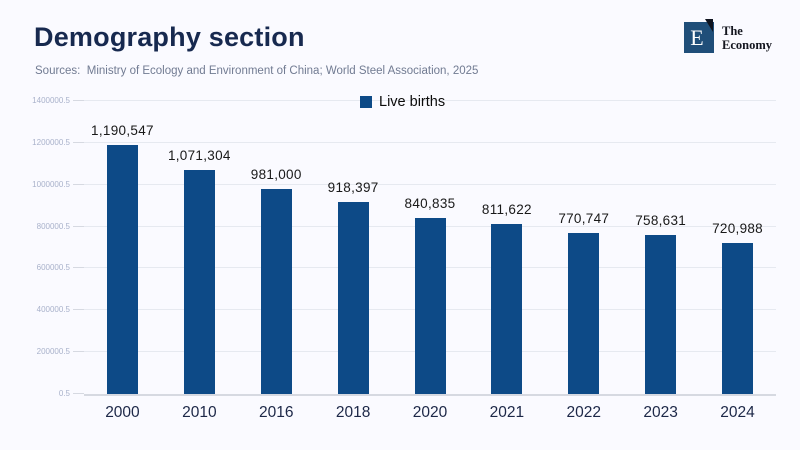 Image resolution: width=800 pixels, height=450 pixels. I want to click on chart-legend: Live births, so click(402, 102).